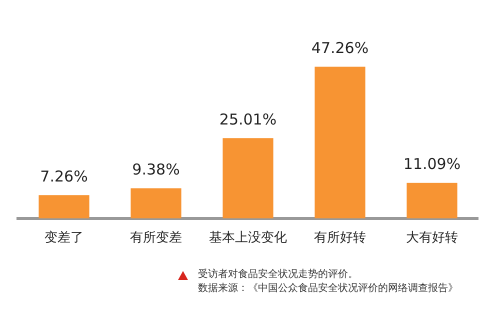 Image resolution: width=496 pixels, height=332 pixels. I want to click on text: 受访者对食品安全状况走势的评价。, so click(278, 275).